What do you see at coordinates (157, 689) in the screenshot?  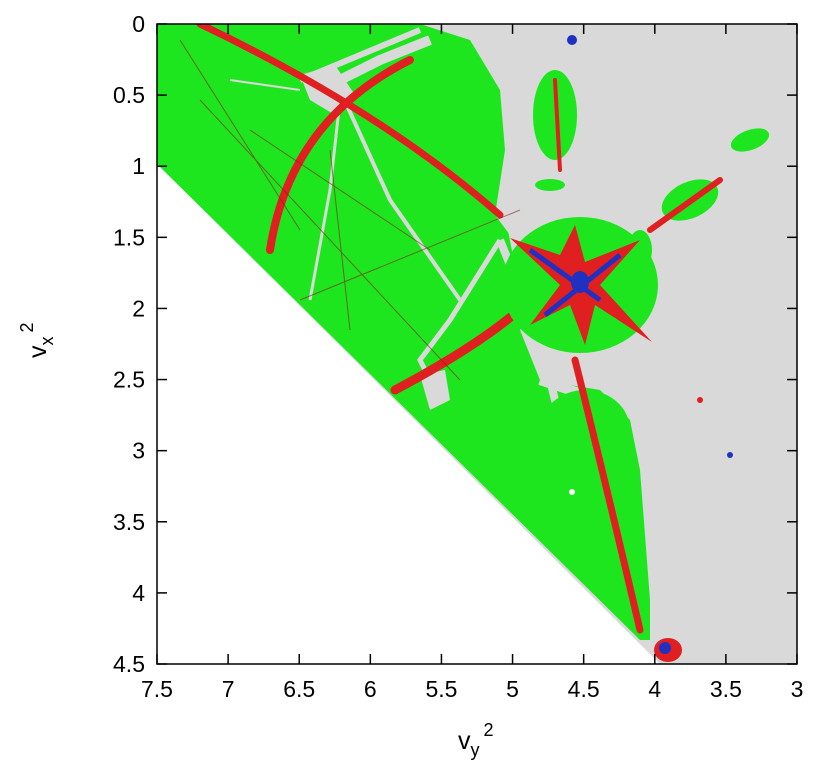 I see `x-tick-label: 7.5` at bounding box center [157, 689].